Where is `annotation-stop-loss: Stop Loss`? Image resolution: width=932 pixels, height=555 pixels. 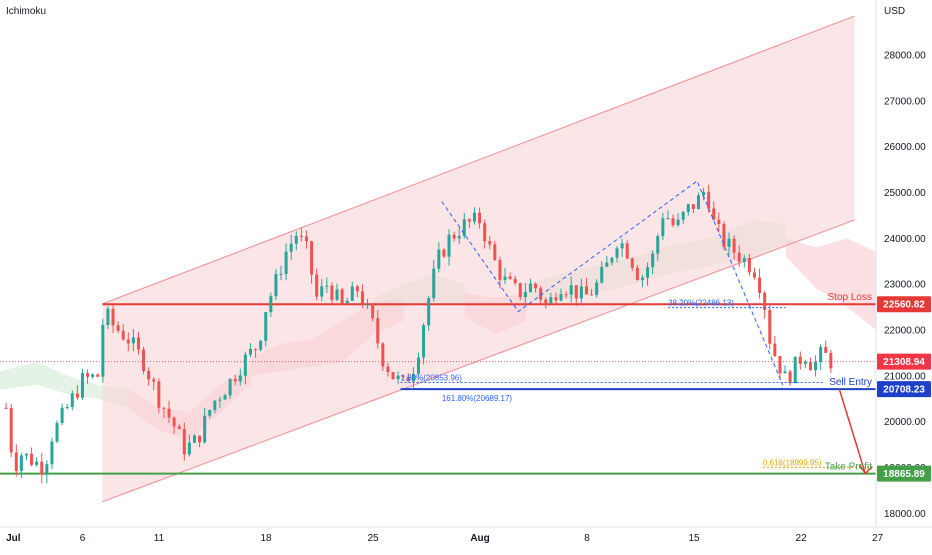
annotation-stop-loss: Stop Loss is located at coordinates (850, 297).